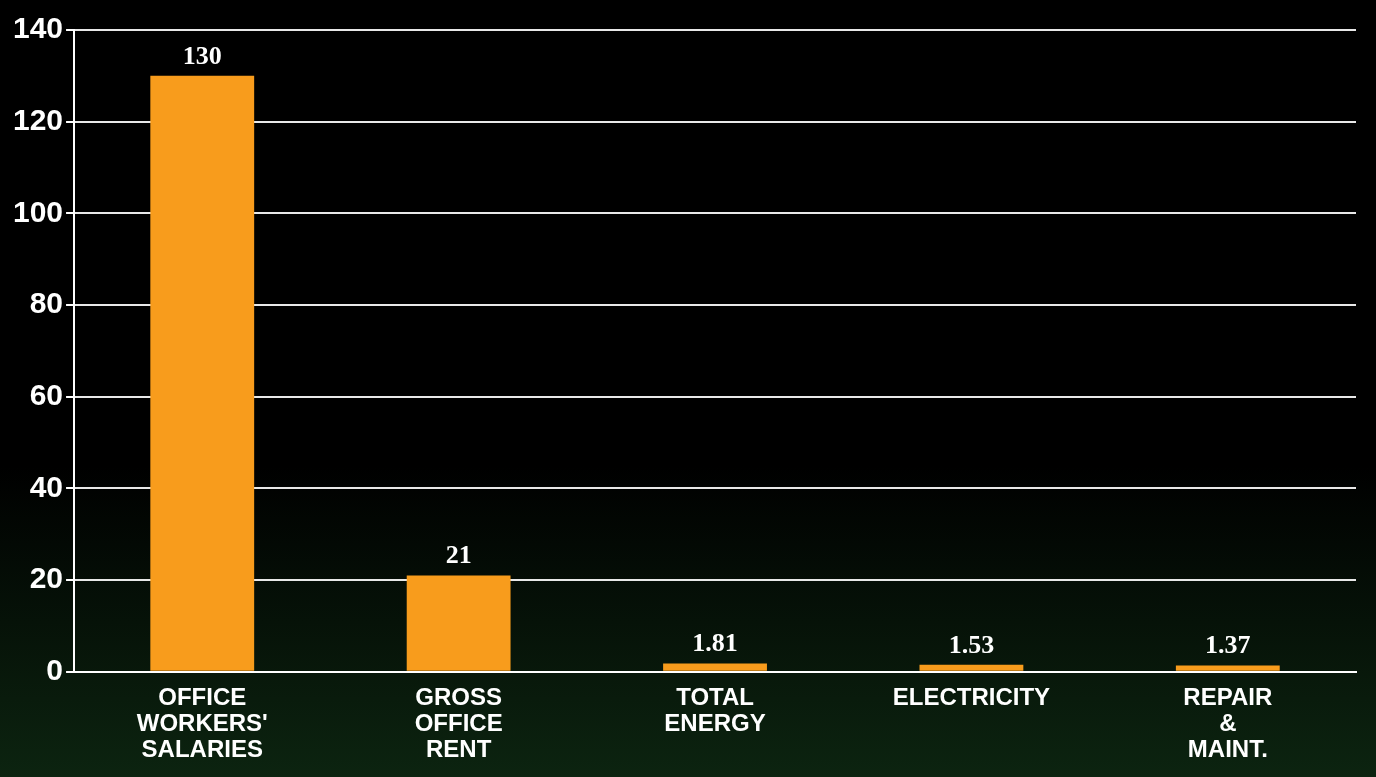 This screenshot has height=777, width=1376. What do you see at coordinates (38, 119) in the screenshot?
I see `y-tick-label: 120` at bounding box center [38, 119].